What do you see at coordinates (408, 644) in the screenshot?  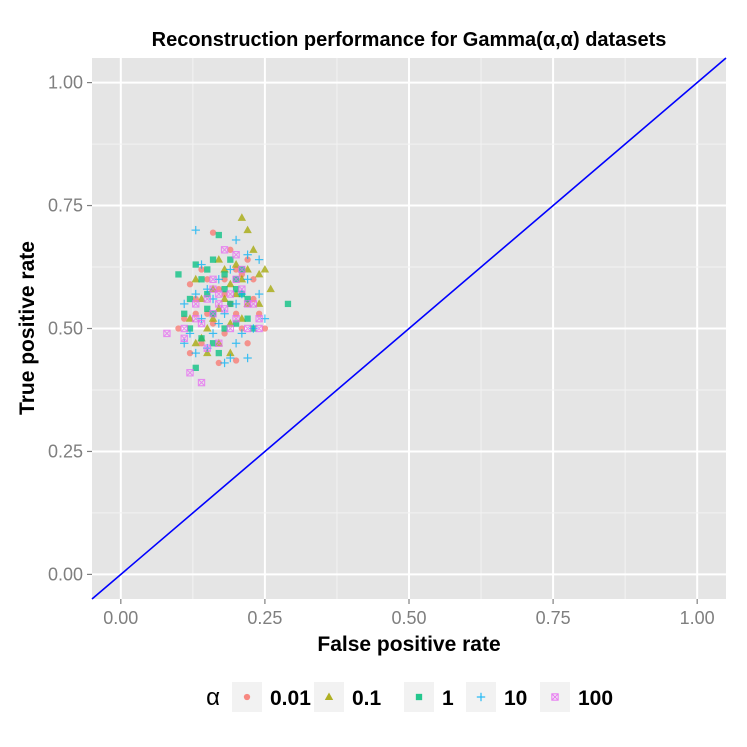 I see `x-axis-title: False positive rate` at bounding box center [408, 644].